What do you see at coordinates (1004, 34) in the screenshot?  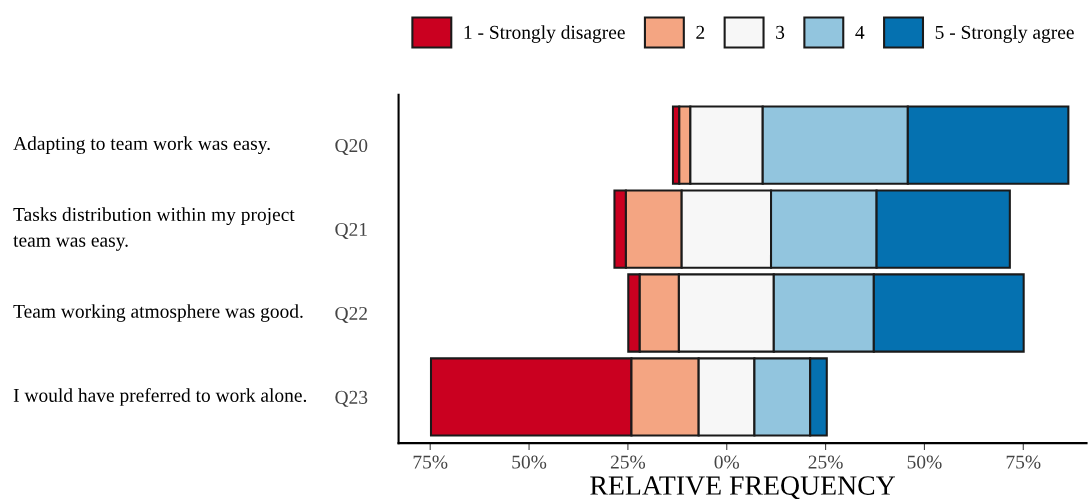 I see `legend-label: 5 - Strongly agree` at bounding box center [1004, 34].